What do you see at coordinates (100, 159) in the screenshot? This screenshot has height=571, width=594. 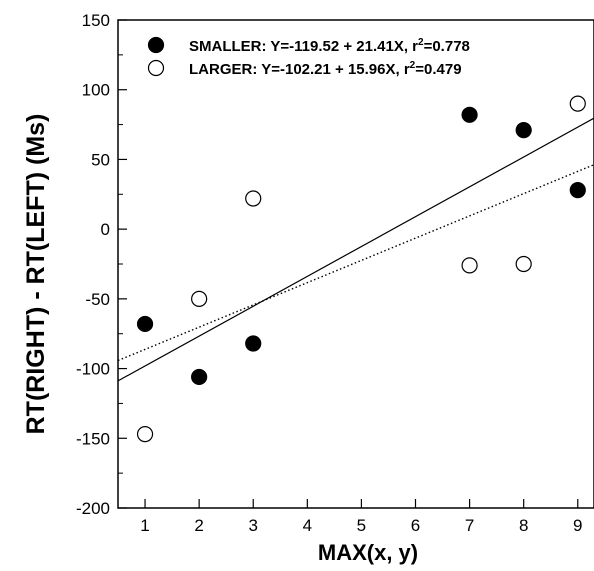 I see `y-tick-label: 50` at bounding box center [100, 159].